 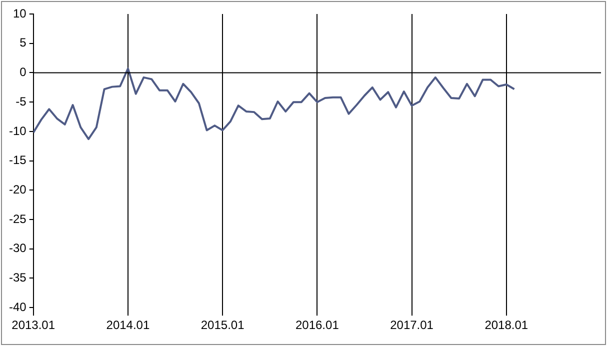 What do you see at coordinates (18, 307) in the screenshot?
I see `y-tick-label: -40` at bounding box center [18, 307].